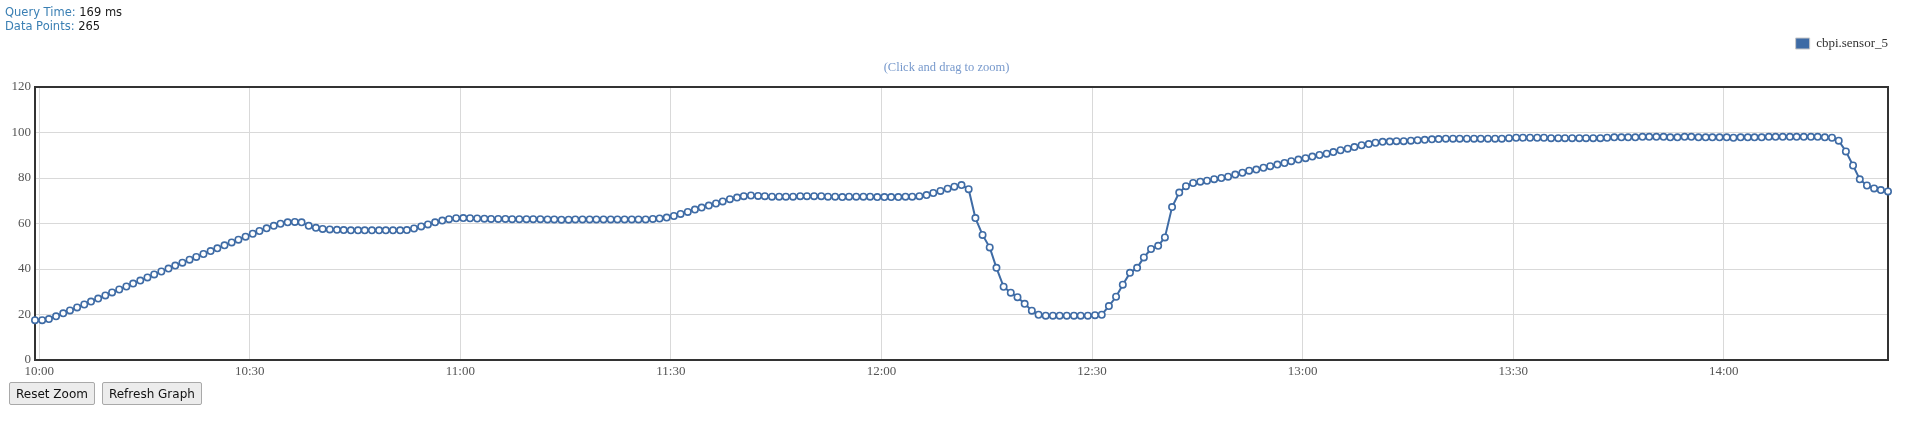 The width and height of the screenshot is (1914, 430). I want to click on x-tick-label: 11:30, so click(671, 371).